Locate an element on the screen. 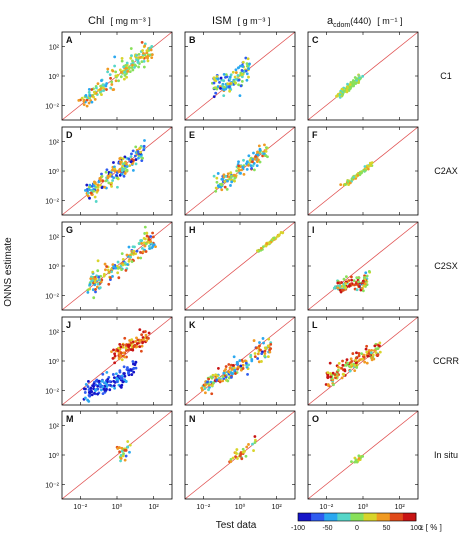  row-label: CCRR is located at coordinates (446, 361).